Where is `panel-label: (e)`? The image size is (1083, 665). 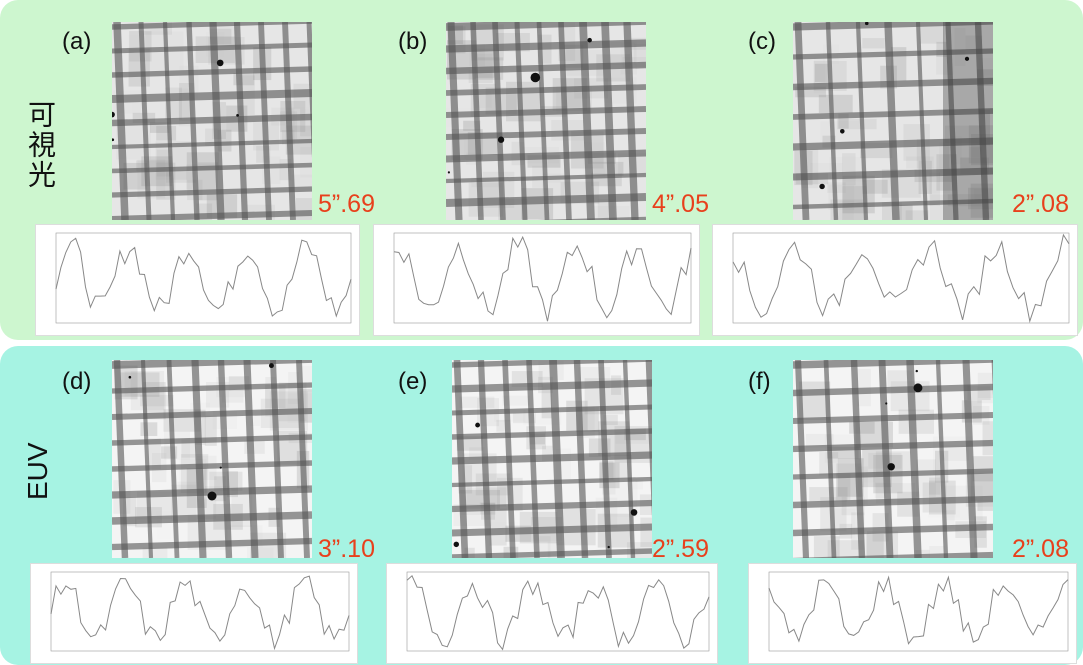
panel-label: (e) is located at coordinates (413, 381).